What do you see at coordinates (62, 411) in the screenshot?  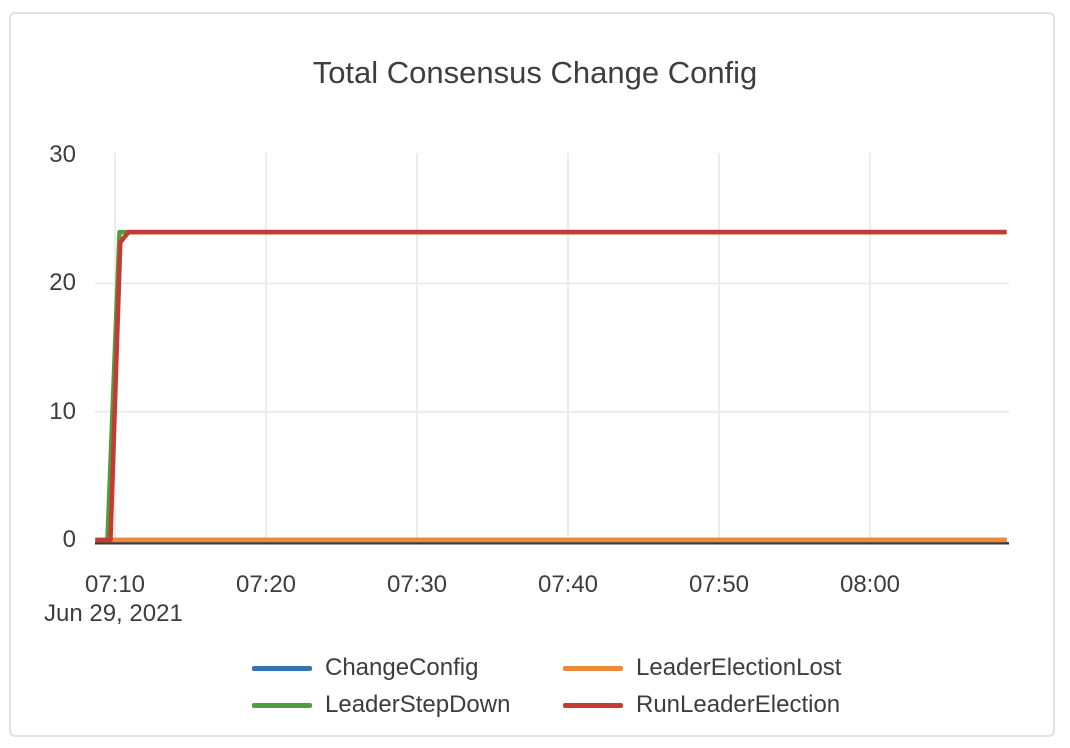 I see `y-tick-label: 10` at bounding box center [62, 411].